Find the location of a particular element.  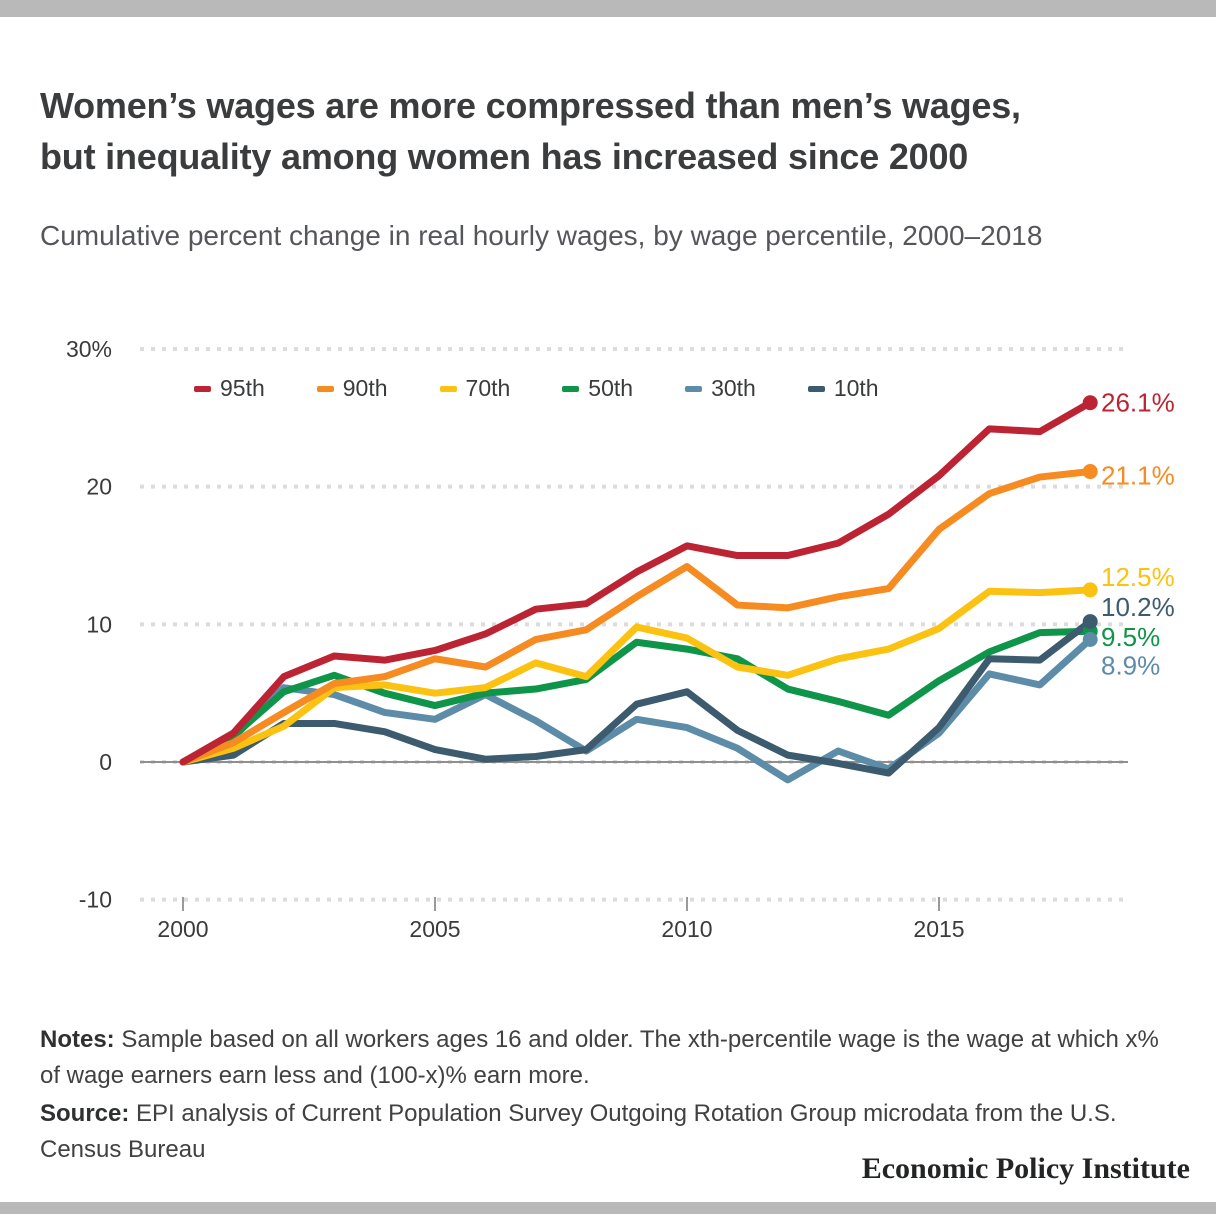

y-tick-label-30: 30% is located at coordinates (89, 349).